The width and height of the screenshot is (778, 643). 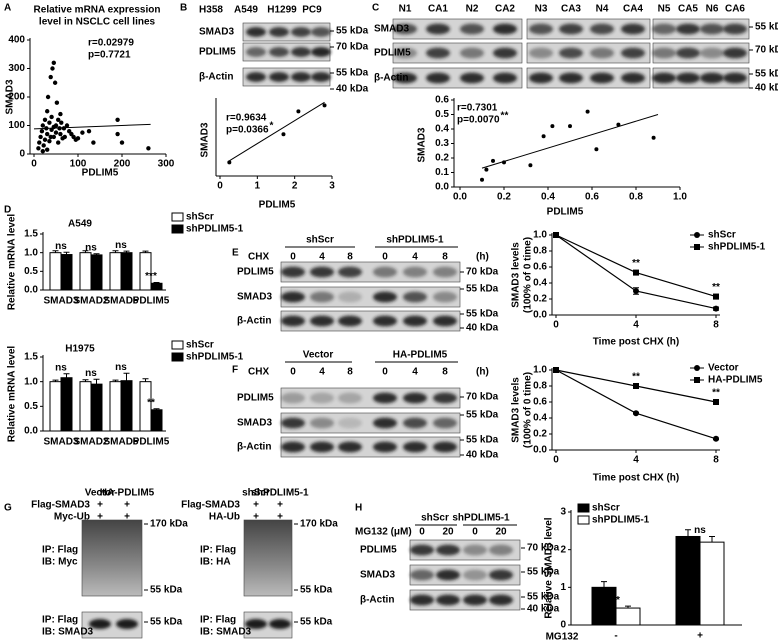 What do you see at coordinates (280, 493) in the screenshot?
I see `group-label: shPDLIM5-1` at bounding box center [280, 493].